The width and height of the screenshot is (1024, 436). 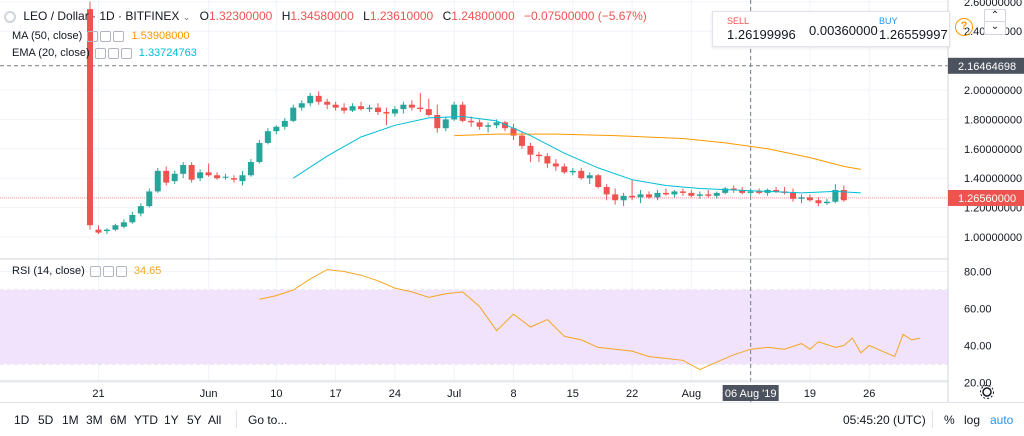 What do you see at coordinates (146, 420) in the screenshot?
I see `range-ytd: YTD` at bounding box center [146, 420].